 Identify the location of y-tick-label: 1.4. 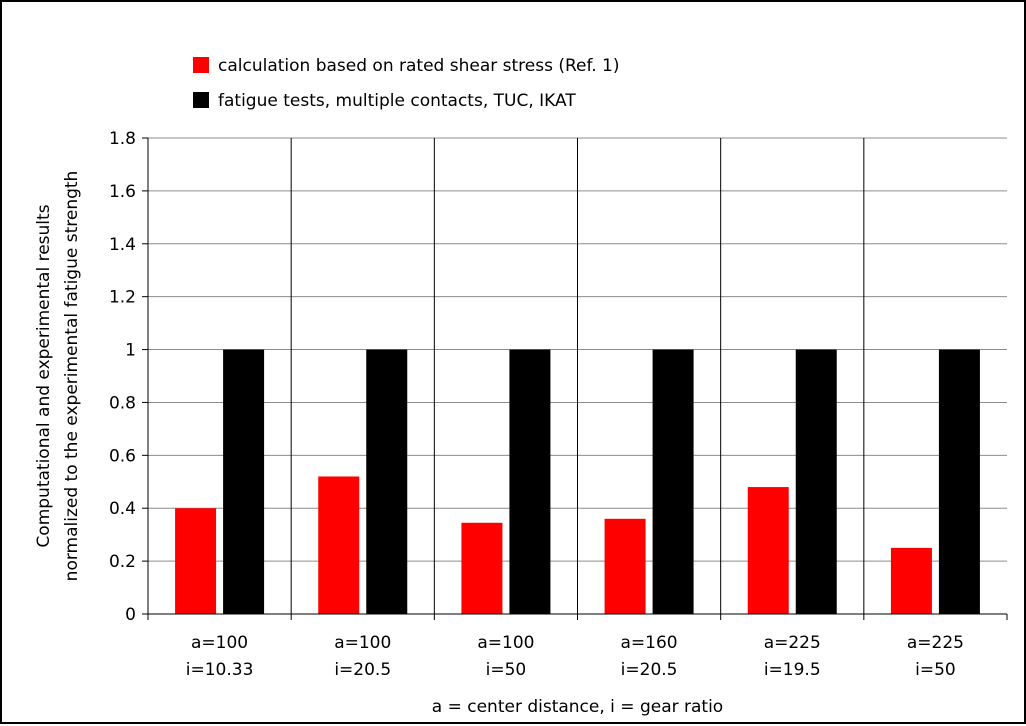
(122, 245).